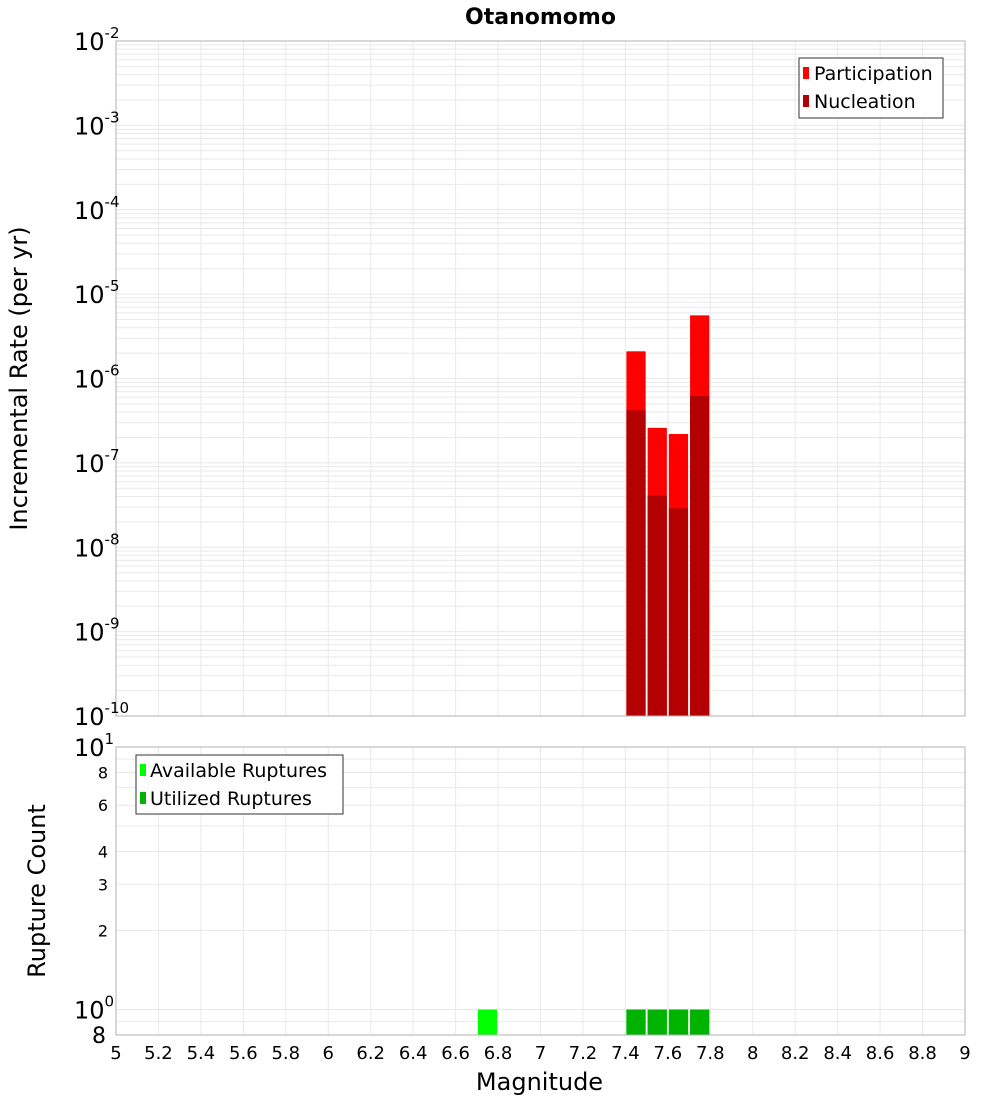  What do you see at coordinates (668, 1053) in the screenshot?
I see `x-tick-label: 7.6` at bounding box center [668, 1053].